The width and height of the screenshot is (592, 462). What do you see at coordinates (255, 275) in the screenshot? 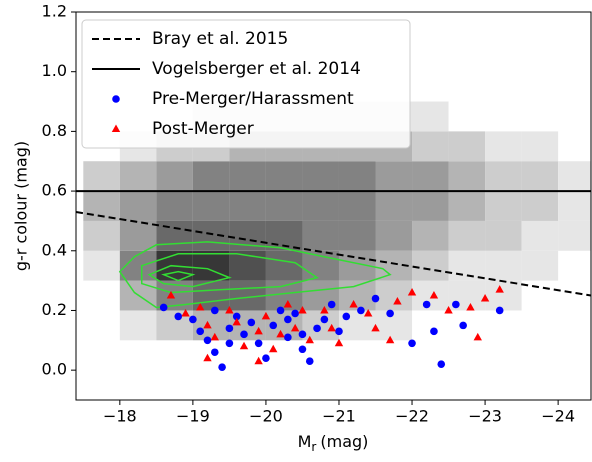
I see `contour` at bounding box center [255, 275].